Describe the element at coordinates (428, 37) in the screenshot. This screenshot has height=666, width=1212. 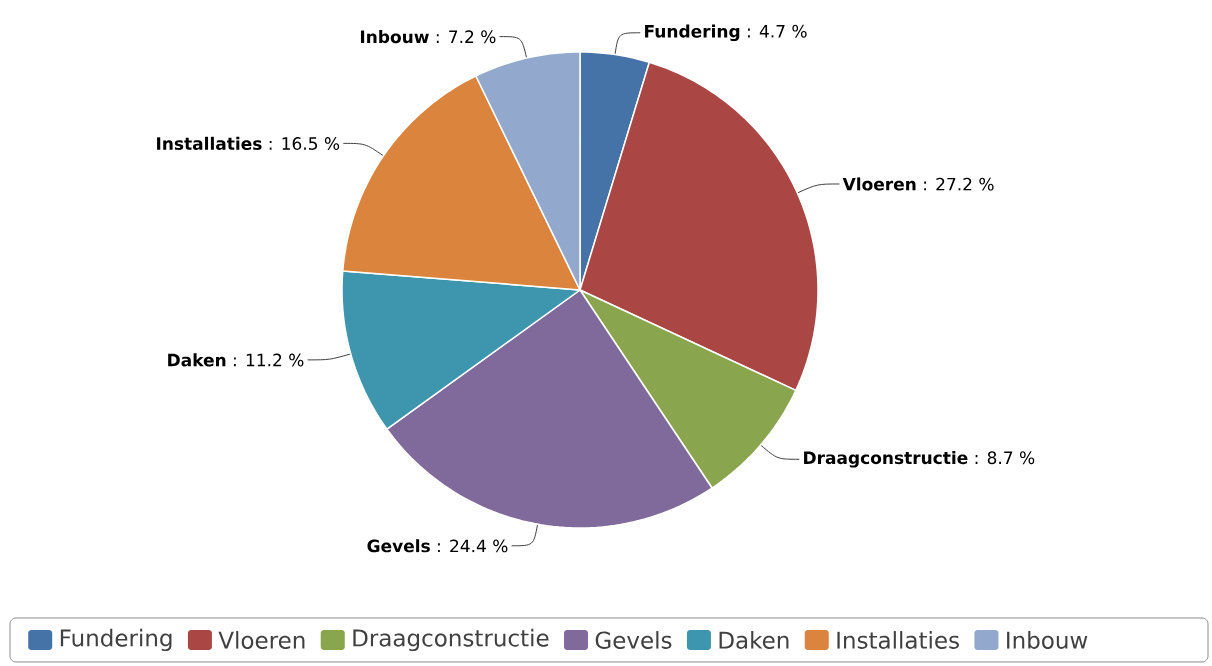
I see `data-label: Inbouw : 7.2 %` at that location.